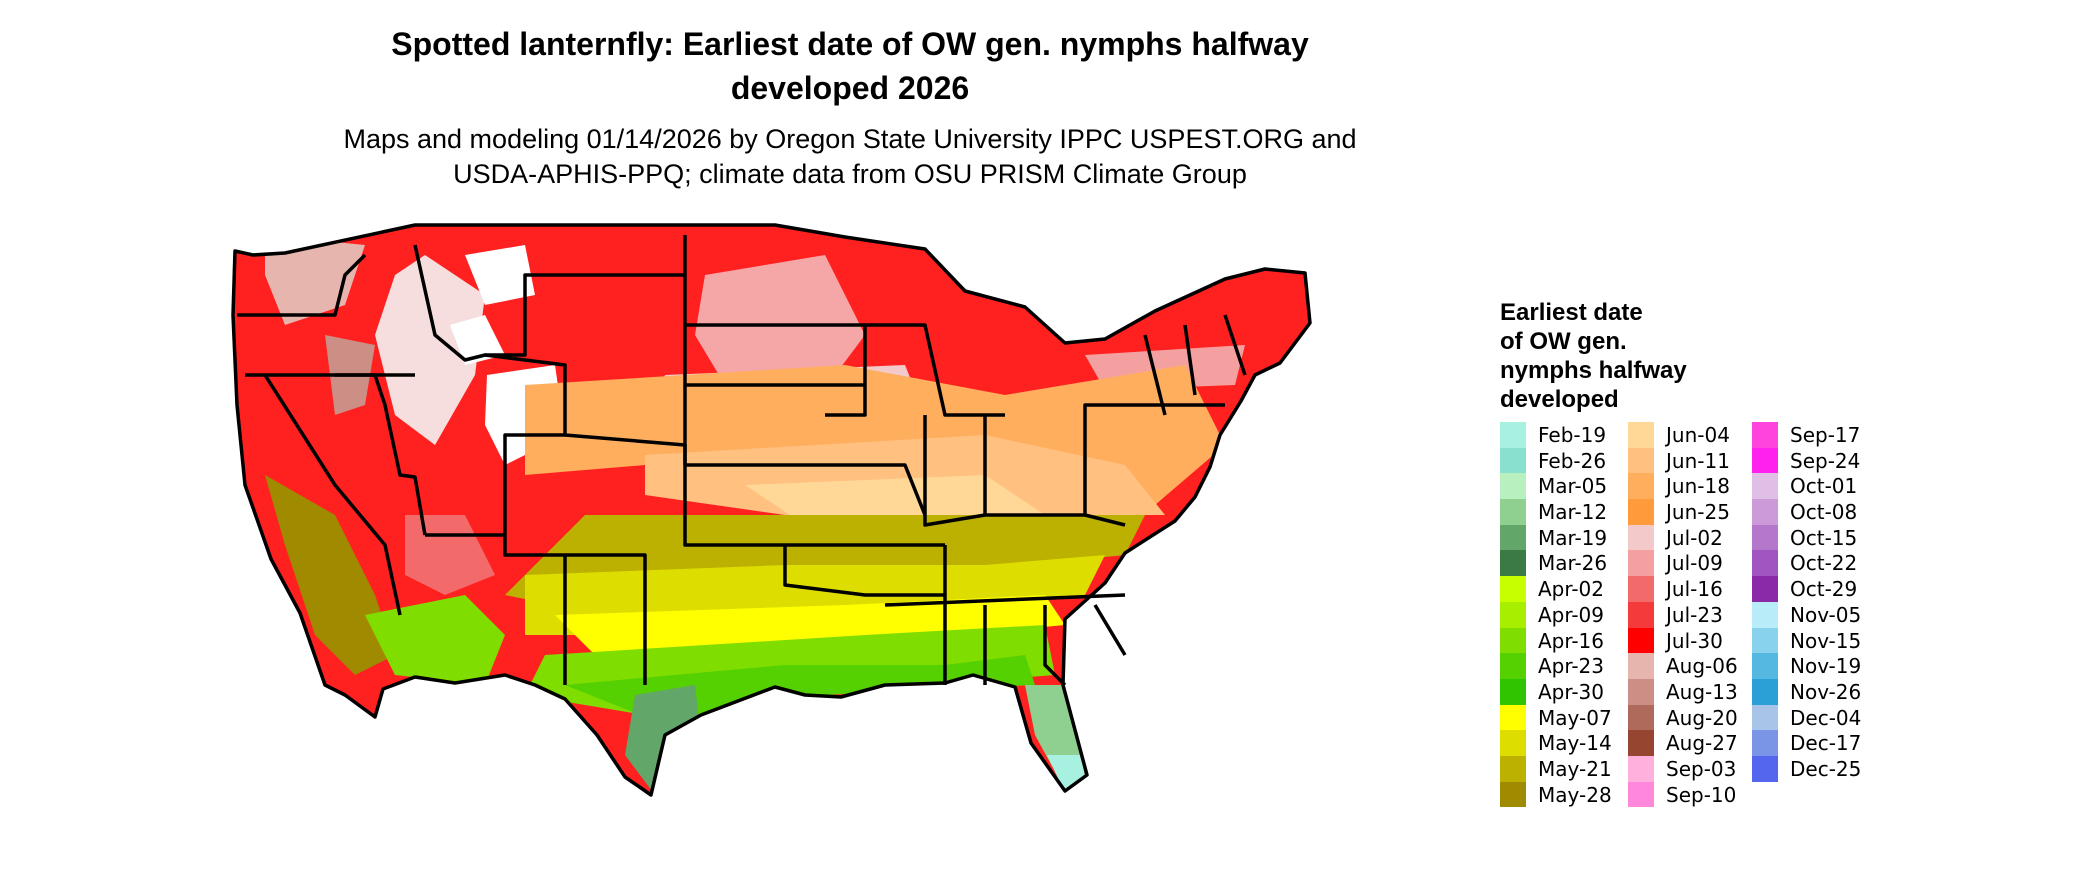 The width and height of the screenshot is (2100, 895). I want to click on legend-label: Apr-02, so click(1571, 589).